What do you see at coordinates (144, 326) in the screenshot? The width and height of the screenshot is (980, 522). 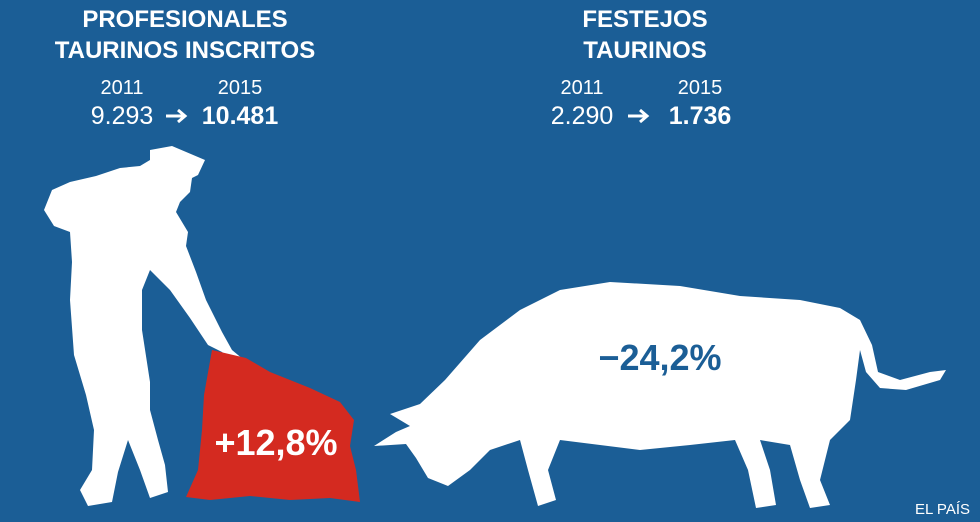 I see `matador-silhouette` at bounding box center [144, 326].